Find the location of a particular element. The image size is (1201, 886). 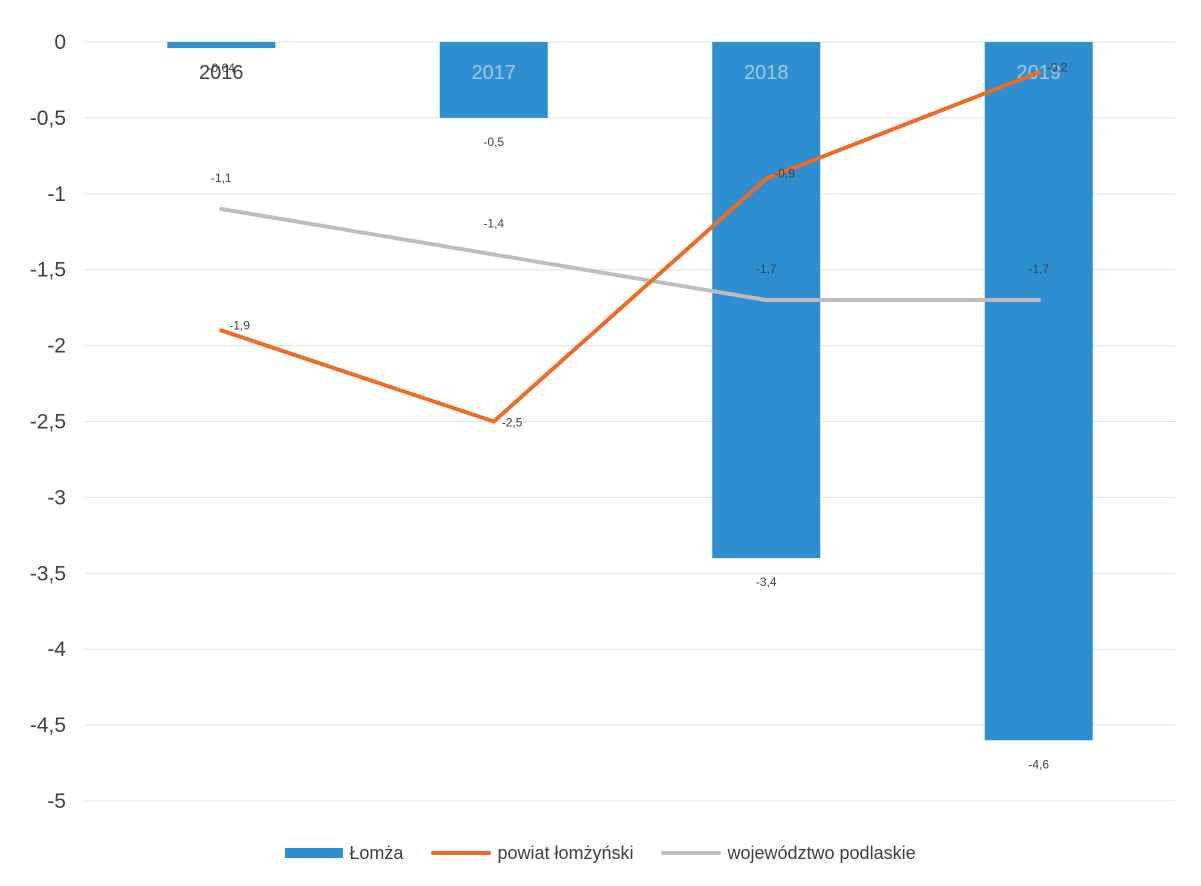

x-tick-label: 2016 is located at coordinates (221, 73).